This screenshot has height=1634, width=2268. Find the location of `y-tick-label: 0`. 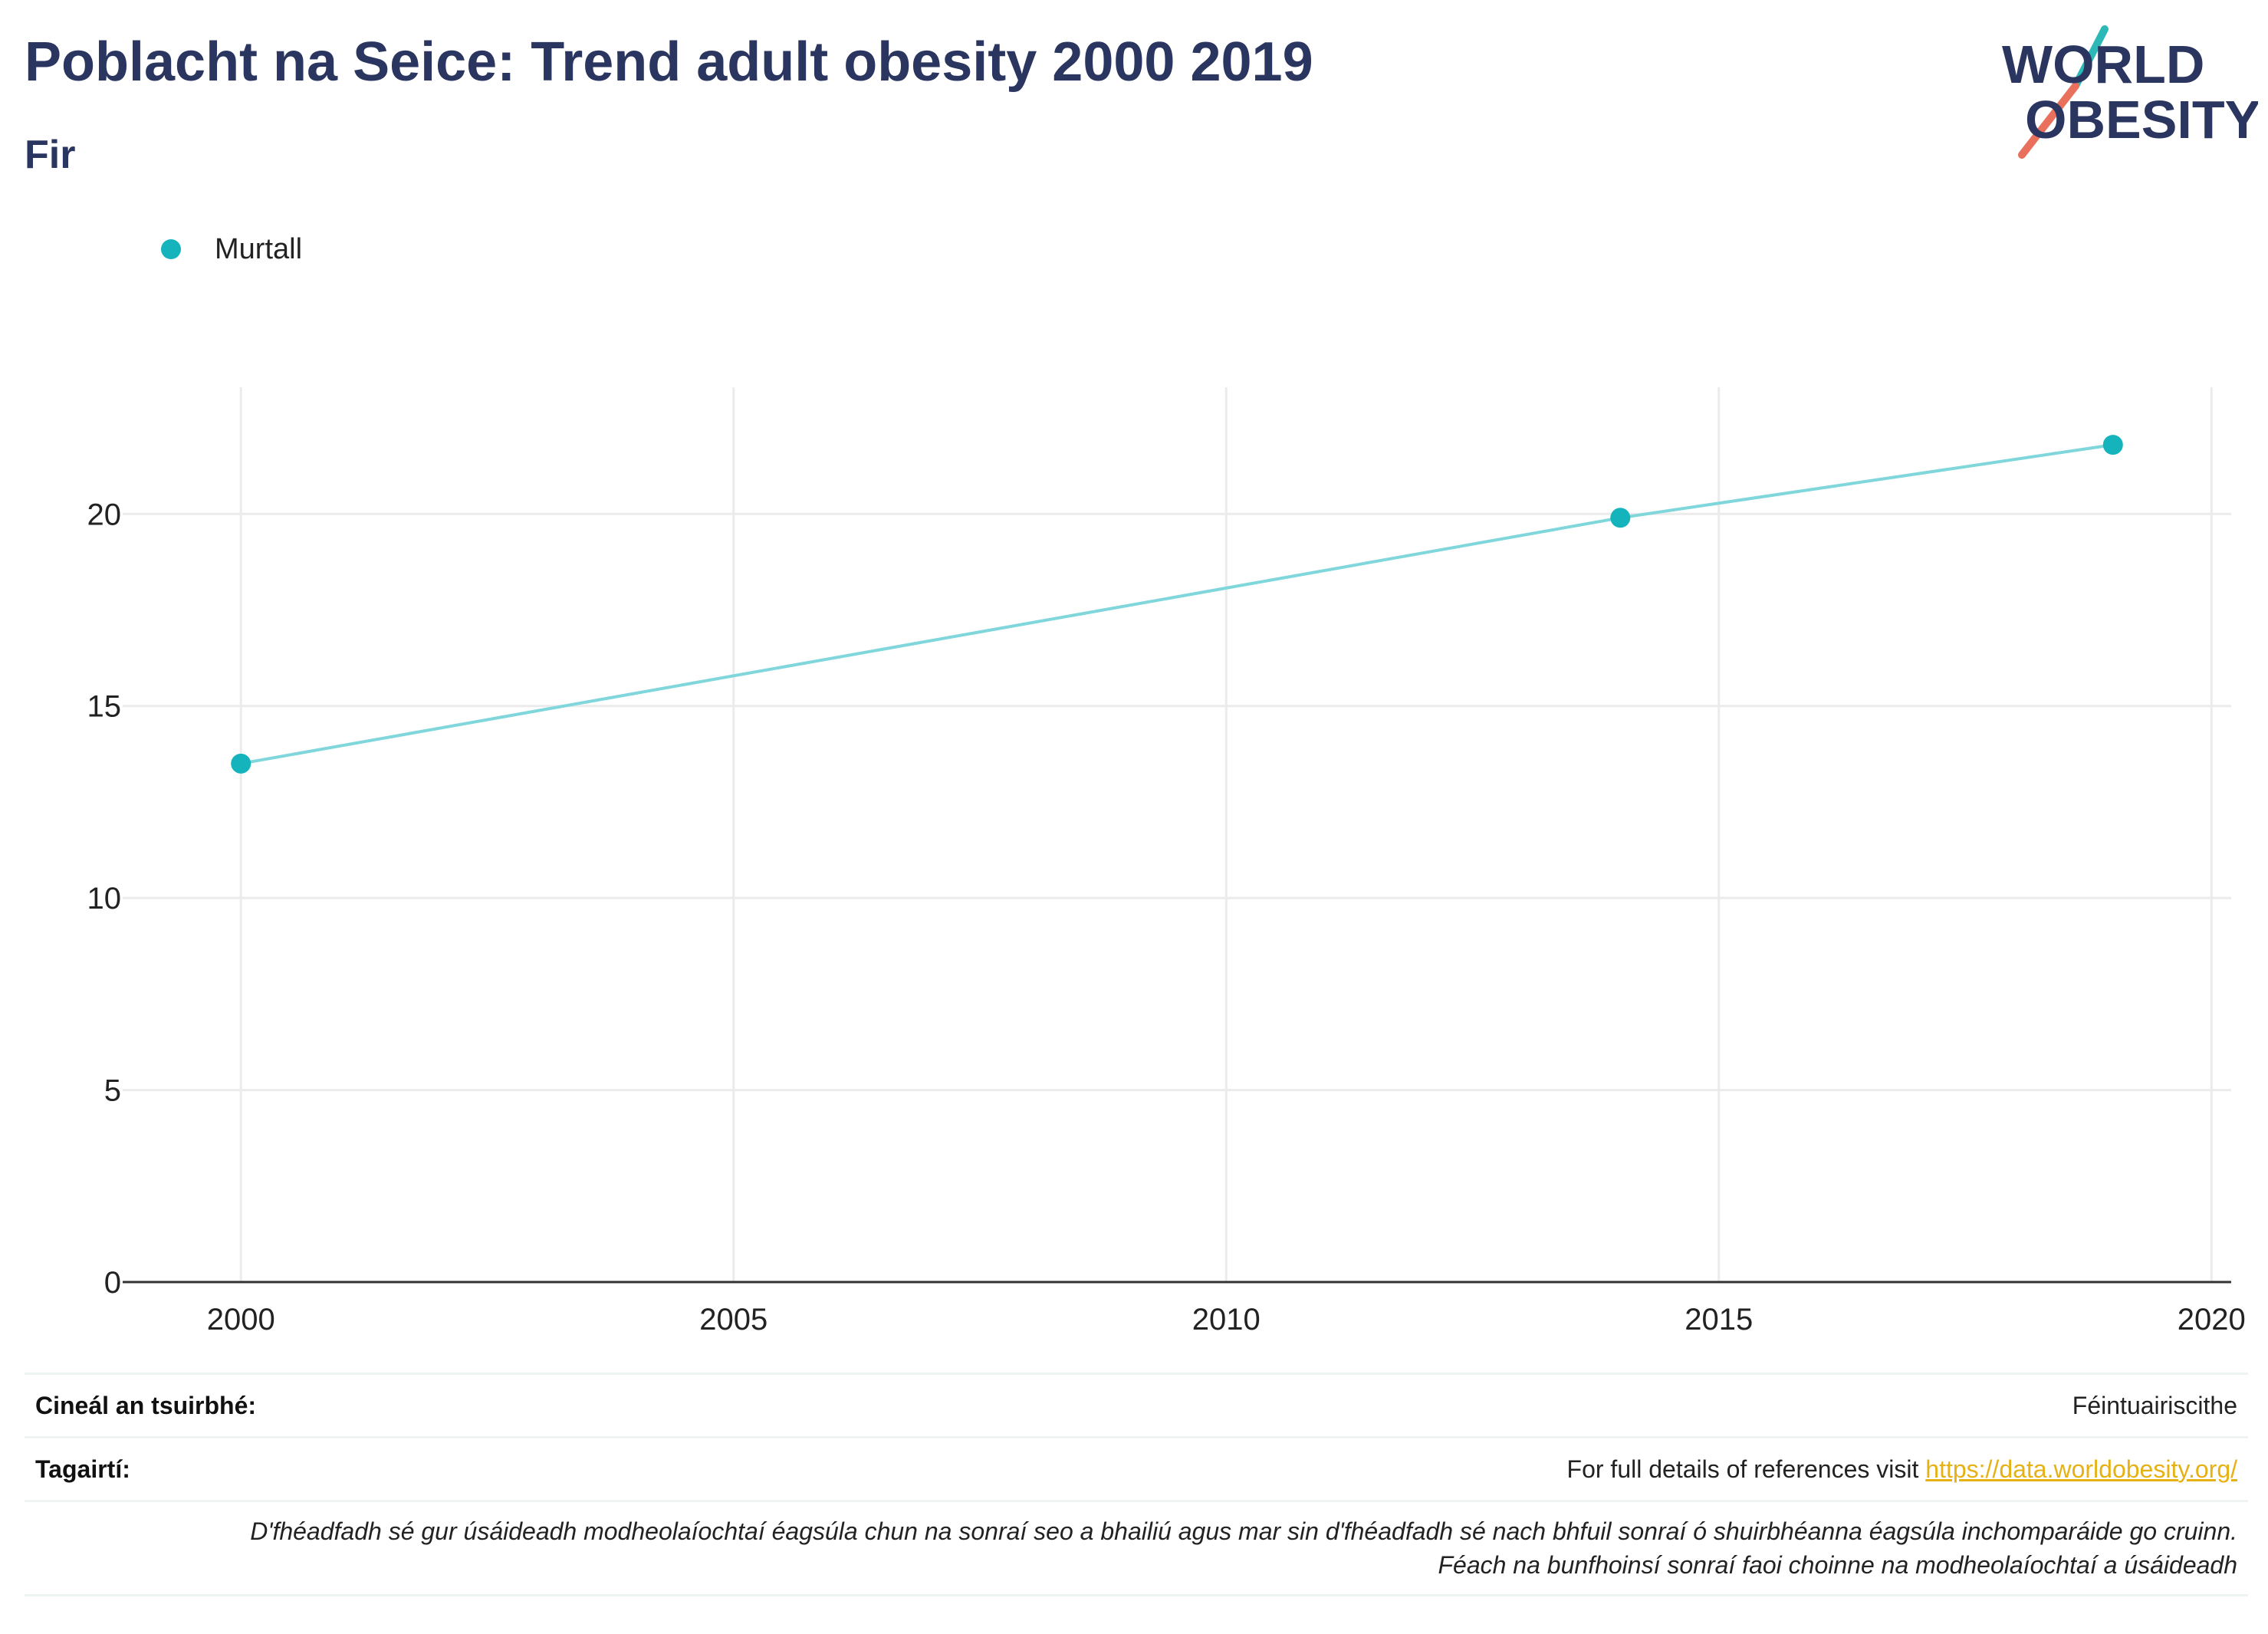

y-tick-label: 0 is located at coordinates (112, 1283).